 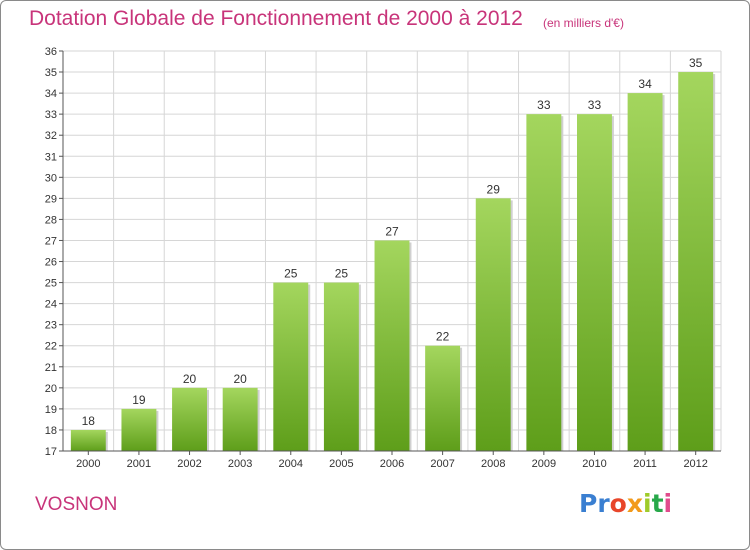 What do you see at coordinates (291, 274) in the screenshot?
I see `data-label-2004: 25` at bounding box center [291, 274].